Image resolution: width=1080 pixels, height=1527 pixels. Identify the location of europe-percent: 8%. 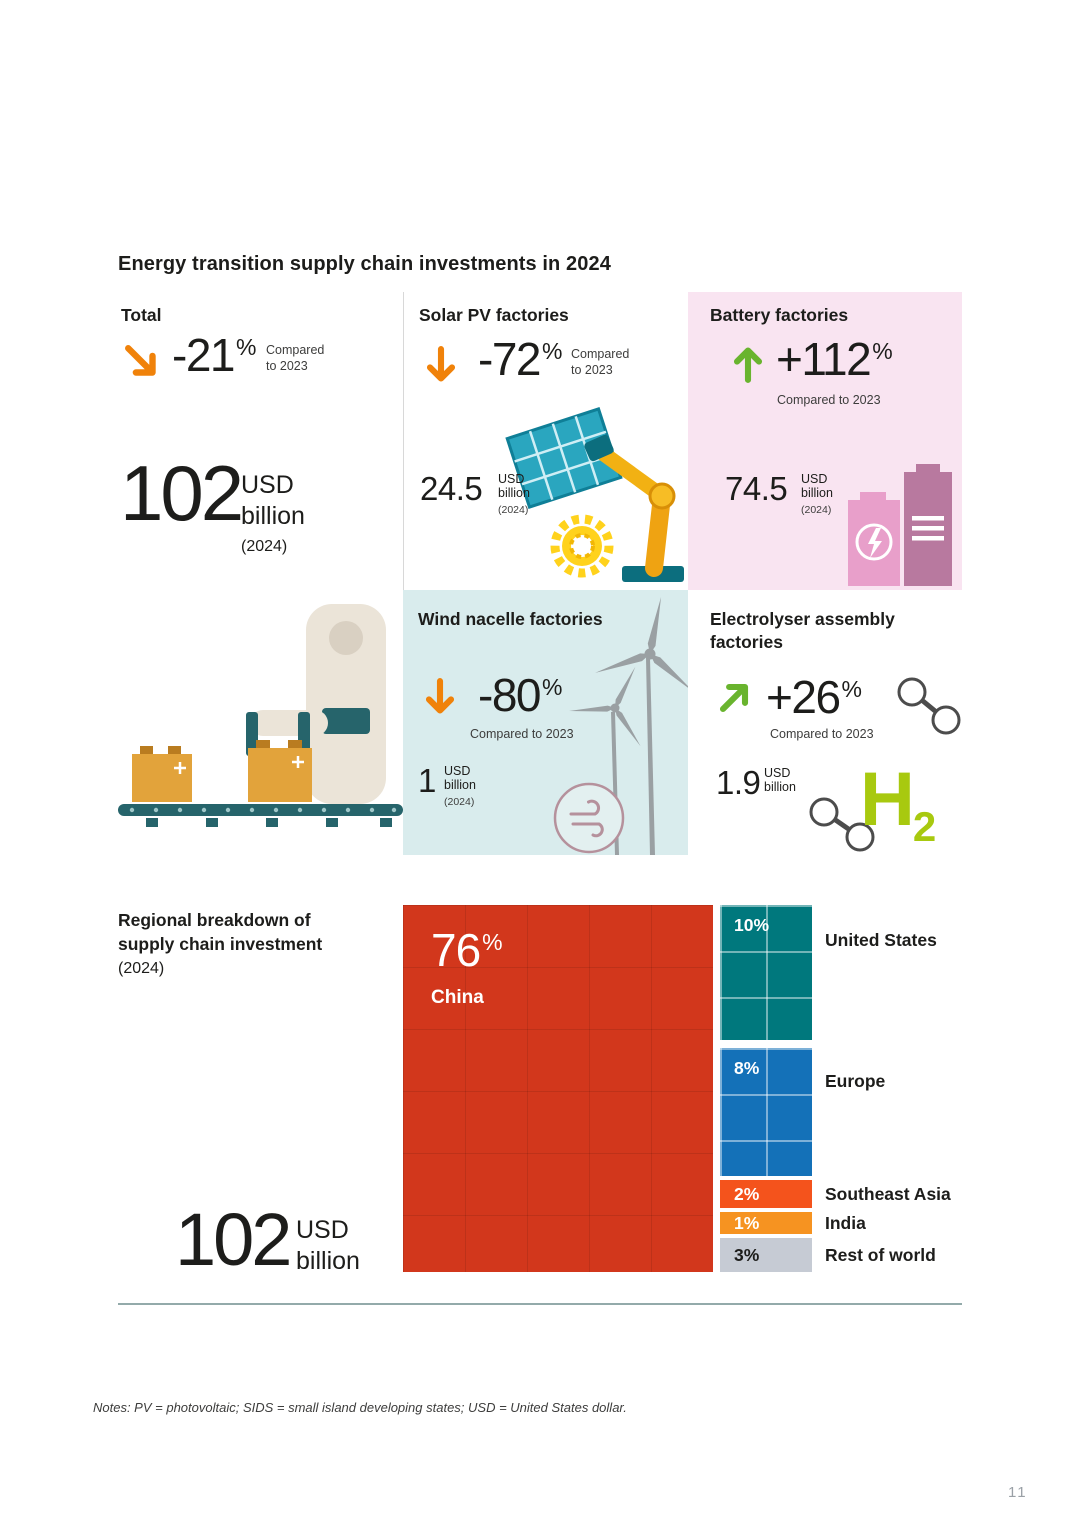
(747, 1068).